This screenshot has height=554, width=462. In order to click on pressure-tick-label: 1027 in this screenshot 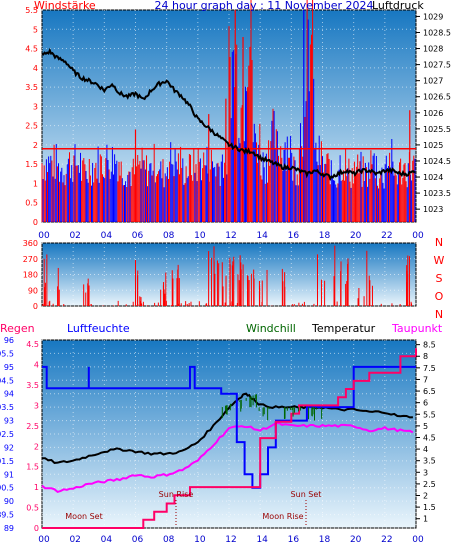, I will do `click(433, 81)`.